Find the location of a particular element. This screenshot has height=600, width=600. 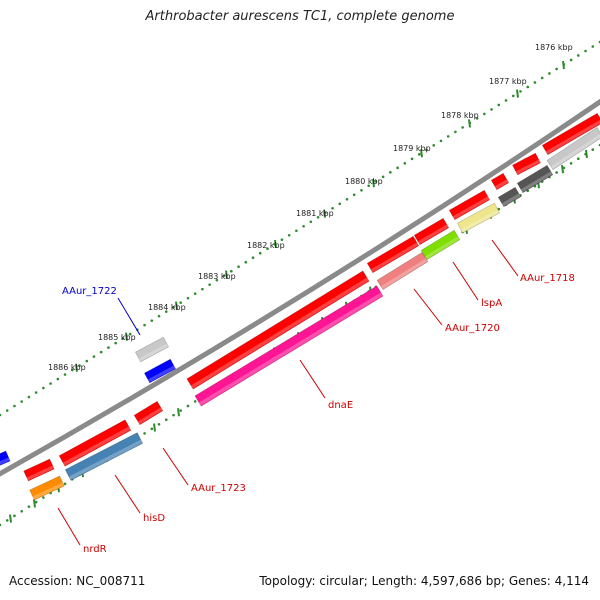

gene-top-8-highlight is located at coordinates (150, 416).